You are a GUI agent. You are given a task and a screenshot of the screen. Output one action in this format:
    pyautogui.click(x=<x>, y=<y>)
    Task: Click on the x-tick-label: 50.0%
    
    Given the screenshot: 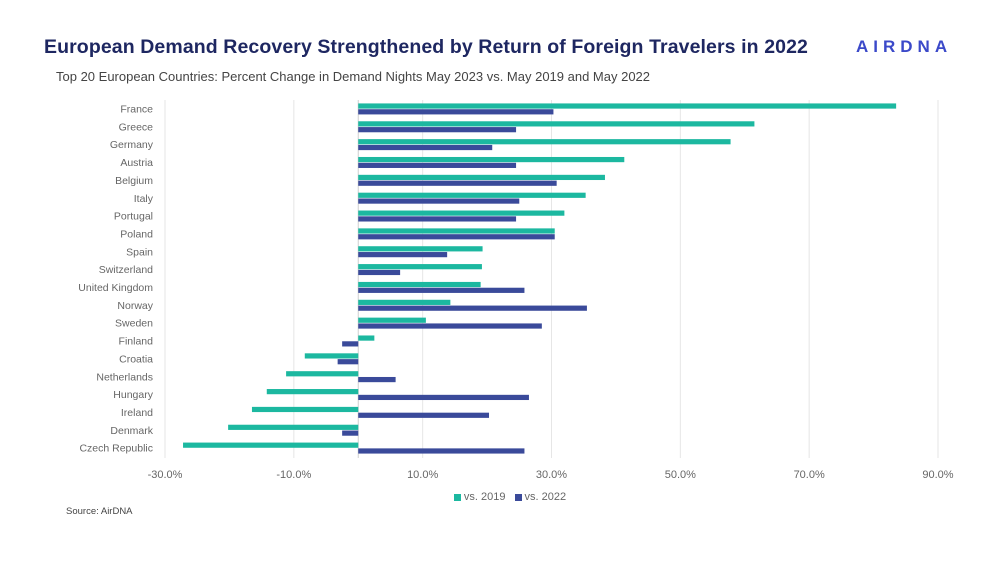 What is the action you would take?
    pyautogui.click(x=680, y=475)
    